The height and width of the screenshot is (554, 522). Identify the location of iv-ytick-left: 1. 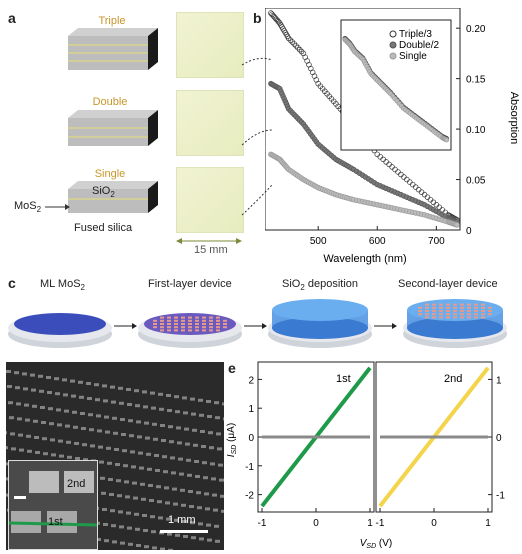
(251, 409).